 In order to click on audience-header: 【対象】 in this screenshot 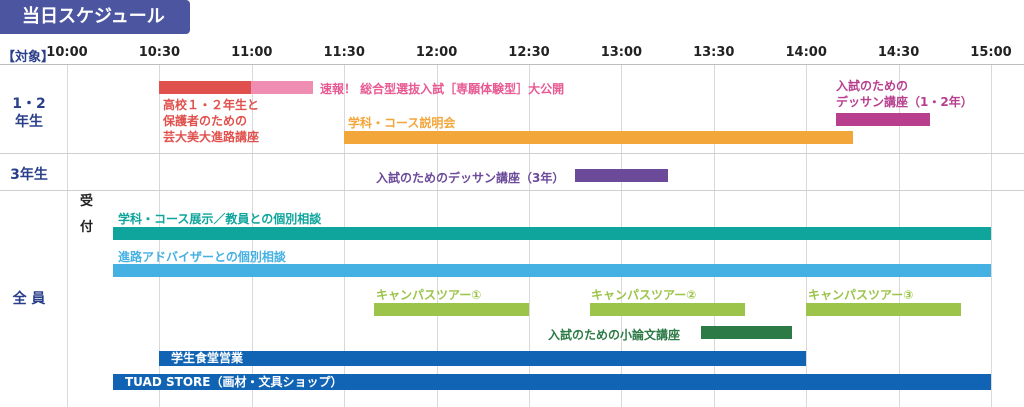, I will do `click(28, 57)`.